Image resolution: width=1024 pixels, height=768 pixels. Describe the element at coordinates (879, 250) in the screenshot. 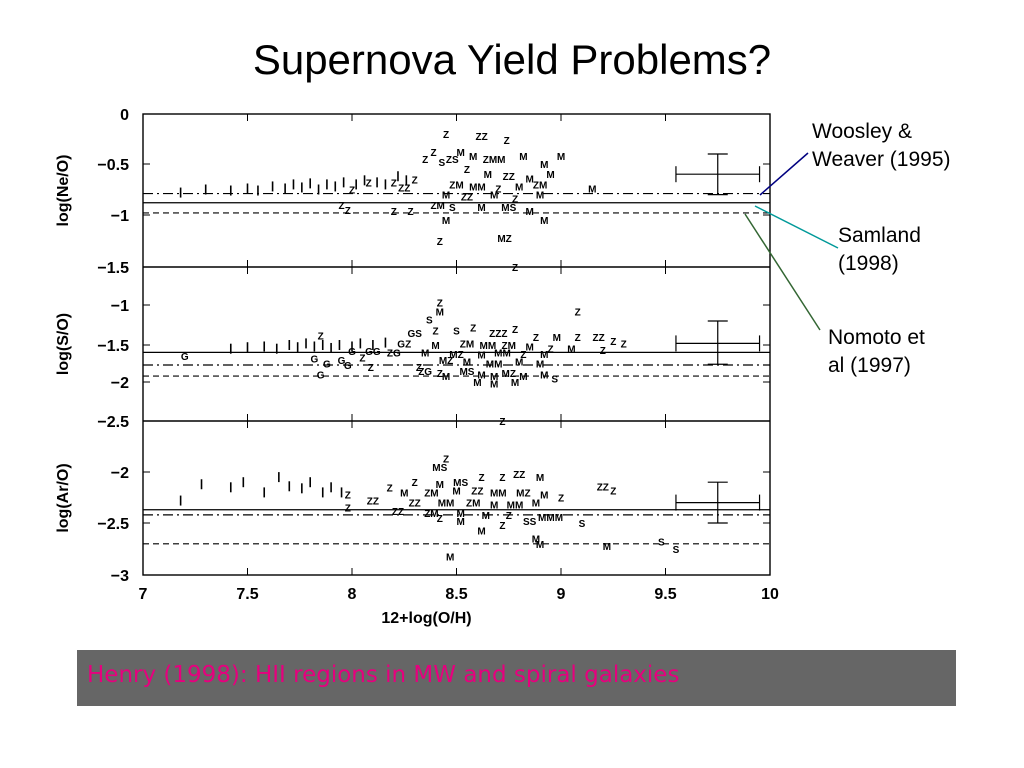

I see `annotation-samland: Samland (1998)` at that location.